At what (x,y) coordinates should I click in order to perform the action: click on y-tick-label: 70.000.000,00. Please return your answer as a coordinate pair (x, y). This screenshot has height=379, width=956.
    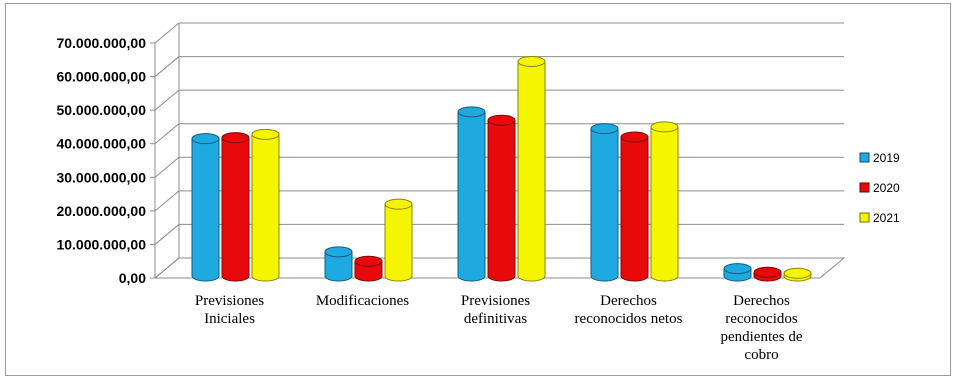
    Looking at the image, I should click on (101, 43).